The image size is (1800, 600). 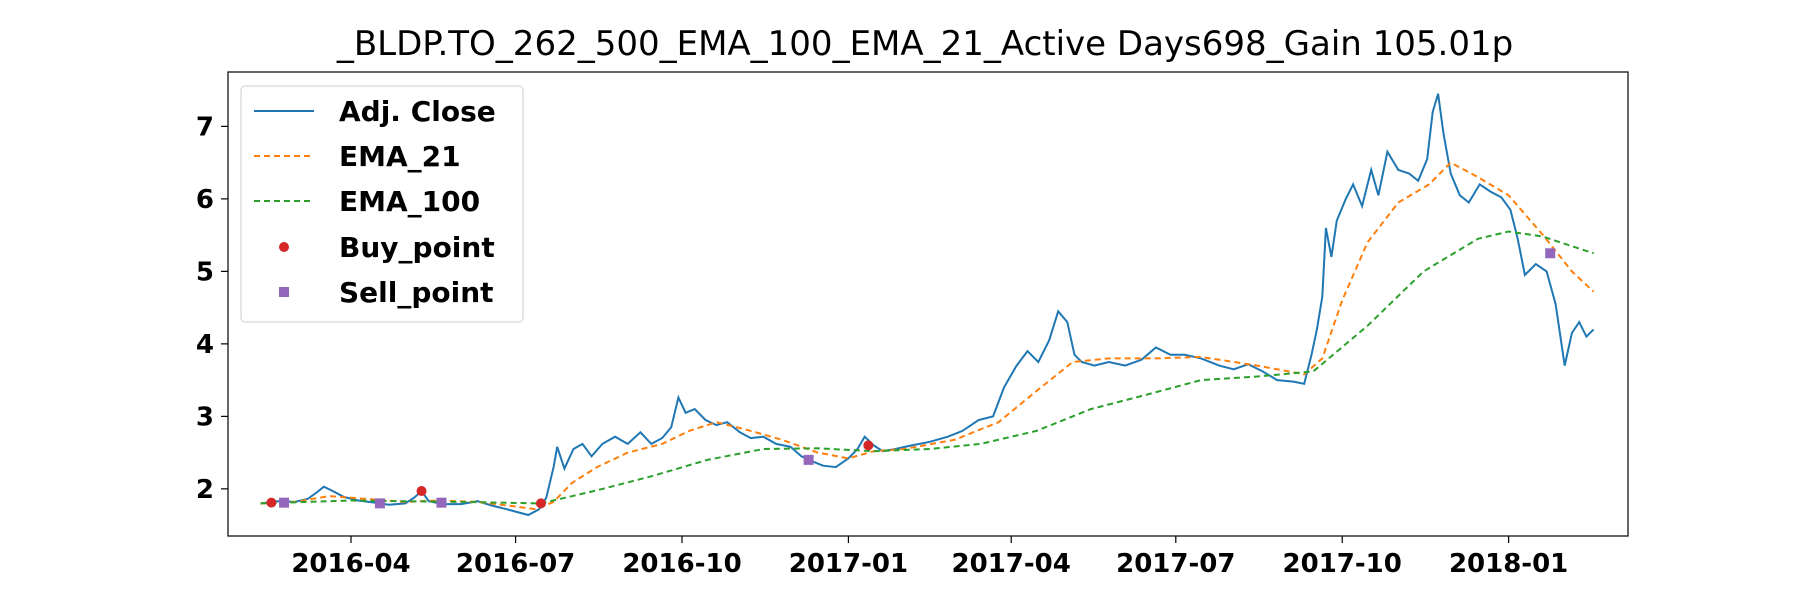 I want to click on x-tick-label: 2017-01, so click(x=848, y=564).